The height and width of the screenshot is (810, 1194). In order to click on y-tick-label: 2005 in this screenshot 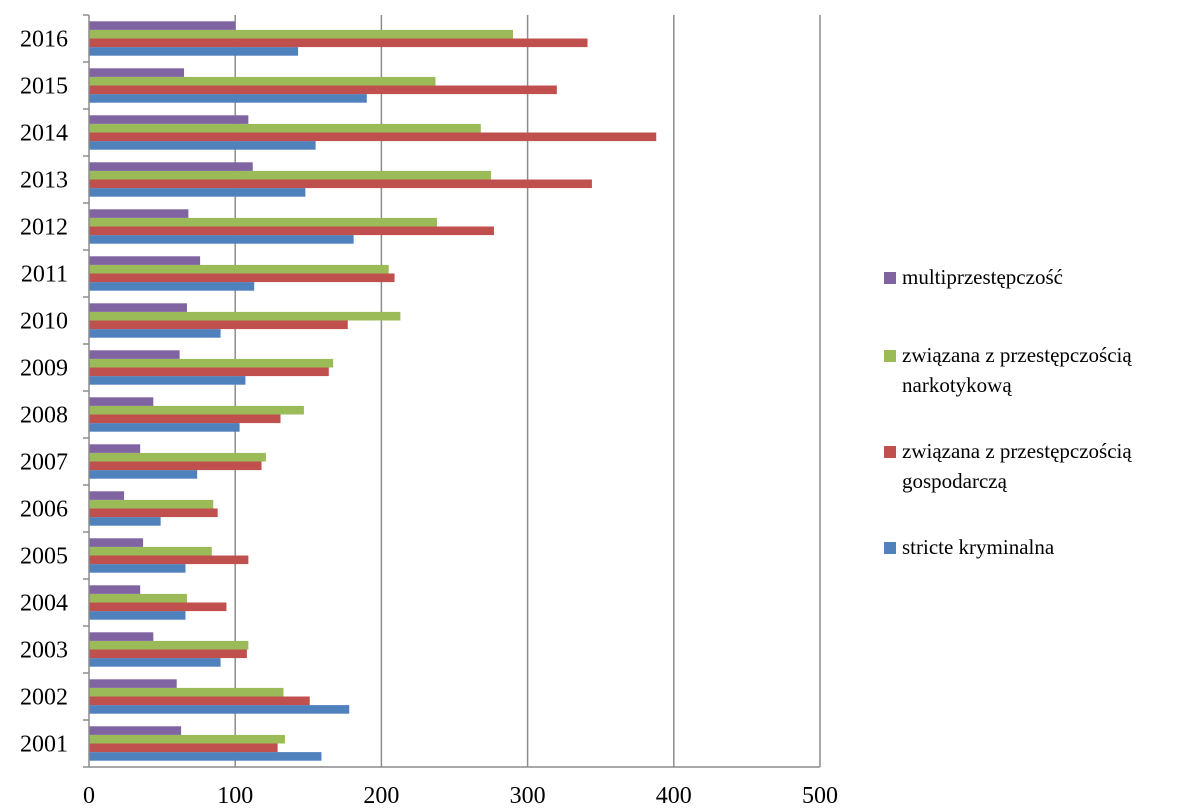, I will do `click(44, 557)`.